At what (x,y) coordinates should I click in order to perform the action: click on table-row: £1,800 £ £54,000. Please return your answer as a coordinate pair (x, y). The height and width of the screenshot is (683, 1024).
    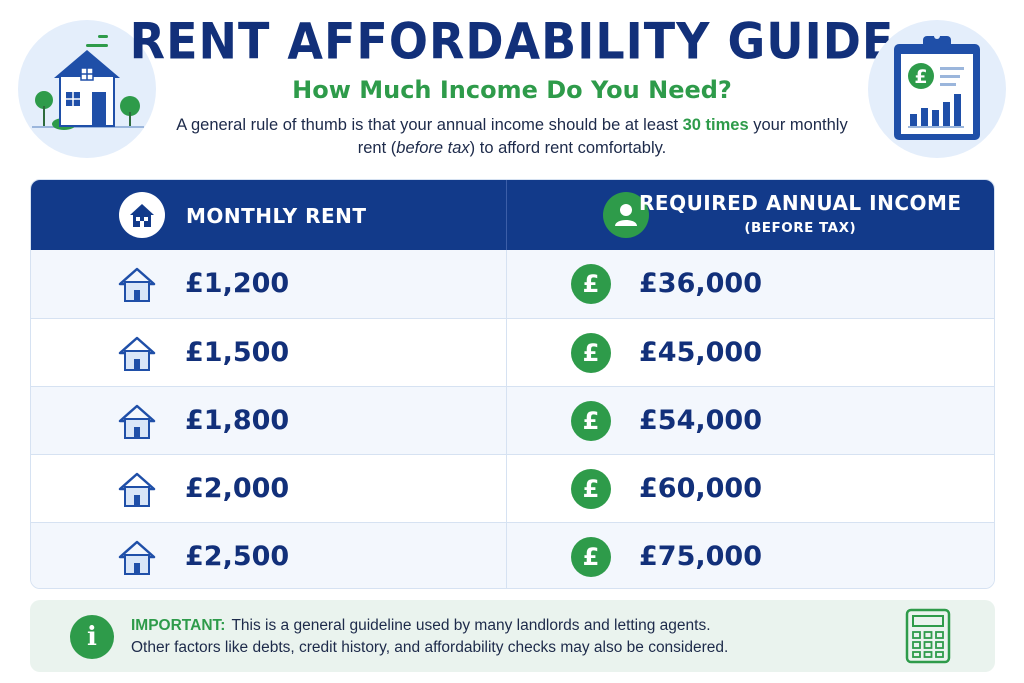
    Looking at the image, I should click on (512, 420).